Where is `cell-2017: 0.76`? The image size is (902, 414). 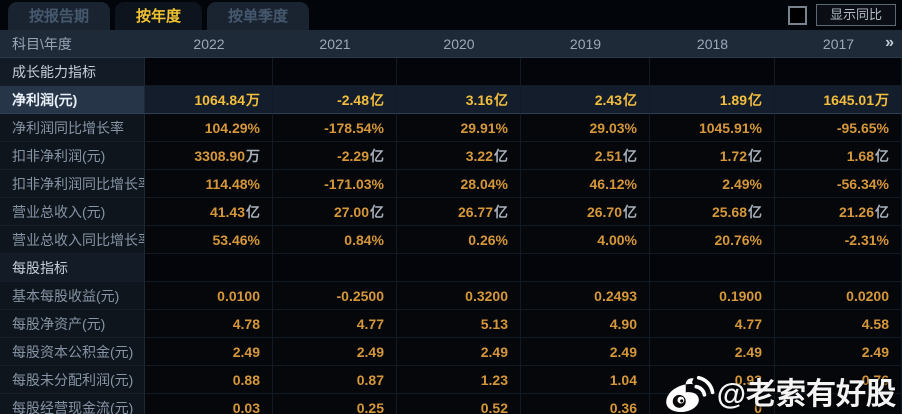
cell-2017: 0.76 is located at coordinates (838, 380).